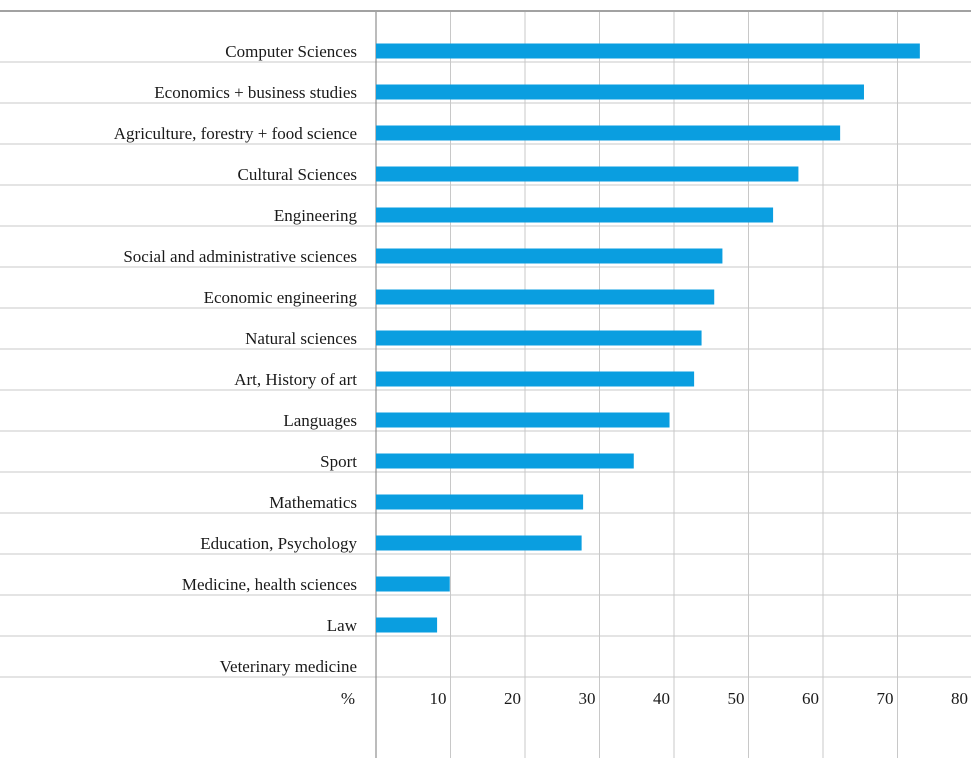  Describe the element at coordinates (413, 584) in the screenshot. I see `bar-medicine-health-sciences` at that location.